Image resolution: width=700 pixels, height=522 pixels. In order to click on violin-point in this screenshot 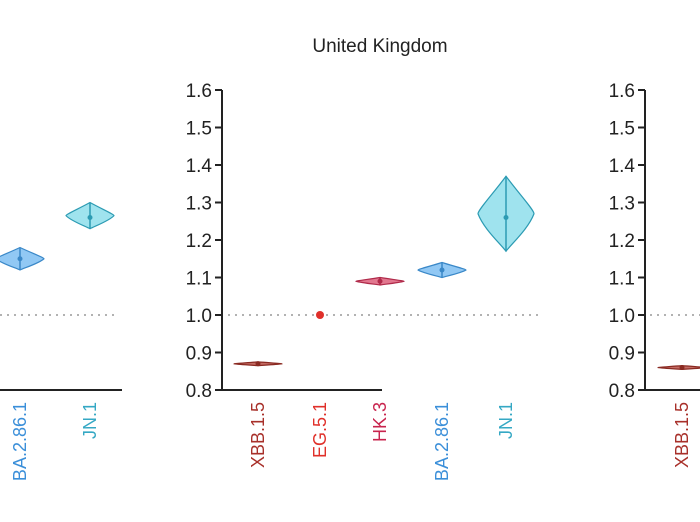, I will do `click(320, 315)`.